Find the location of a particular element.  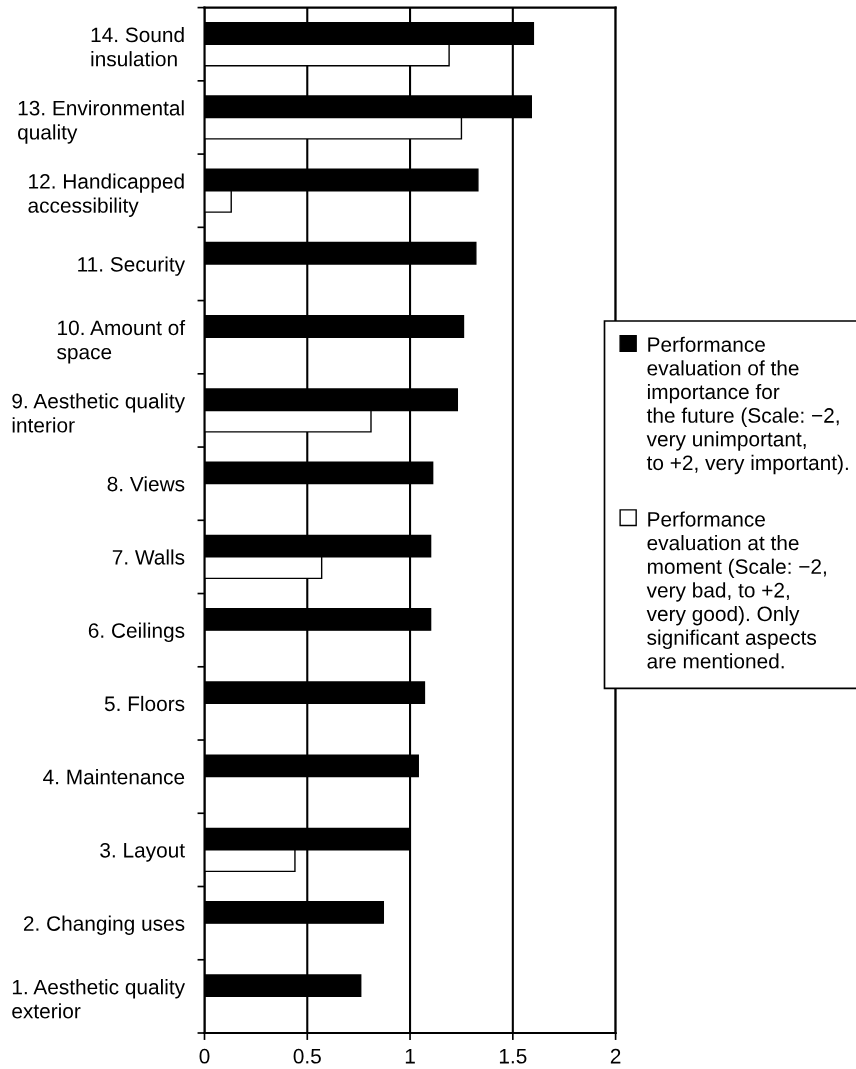

y-tick-label: 11. Security is located at coordinates (132, 266).